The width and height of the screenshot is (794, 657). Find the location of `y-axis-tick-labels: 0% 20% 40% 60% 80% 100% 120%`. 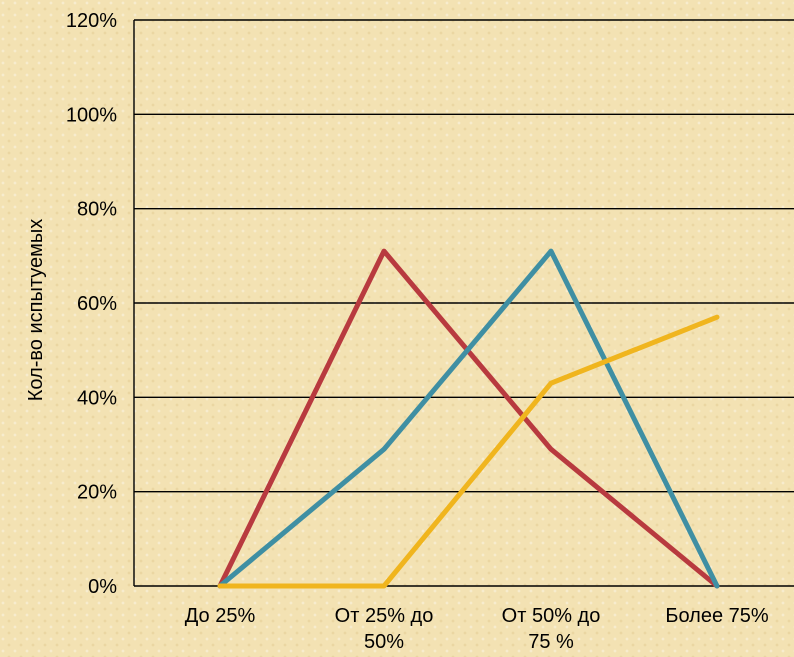

y-axis-tick-labels: 0% 20% 40% 60% 80% 100% 120% is located at coordinates (91, 304).